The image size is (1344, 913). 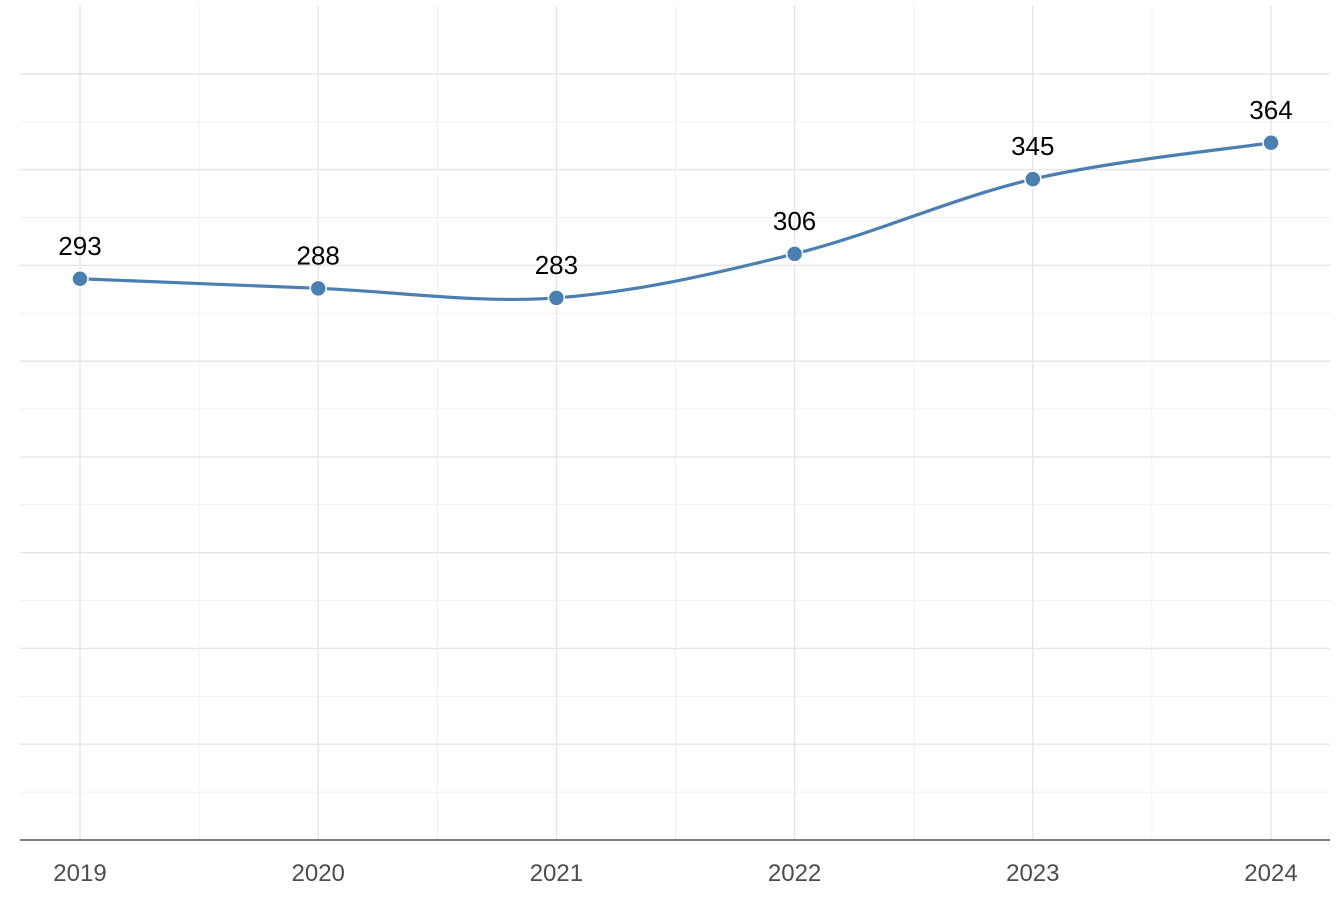 What do you see at coordinates (794, 221) in the screenshot?
I see `data-label-2022: 306` at bounding box center [794, 221].